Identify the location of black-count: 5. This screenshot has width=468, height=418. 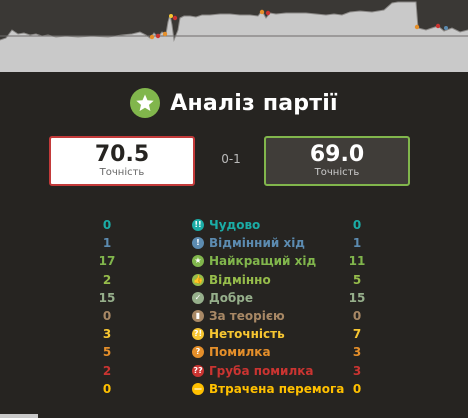
(357, 279).